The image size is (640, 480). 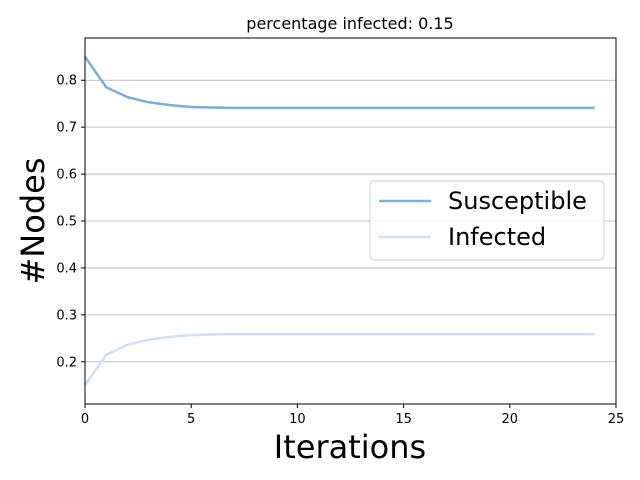 What do you see at coordinates (487, 220) in the screenshot?
I see `legend: Susceptible Infected` at bounding box center [487, 220].